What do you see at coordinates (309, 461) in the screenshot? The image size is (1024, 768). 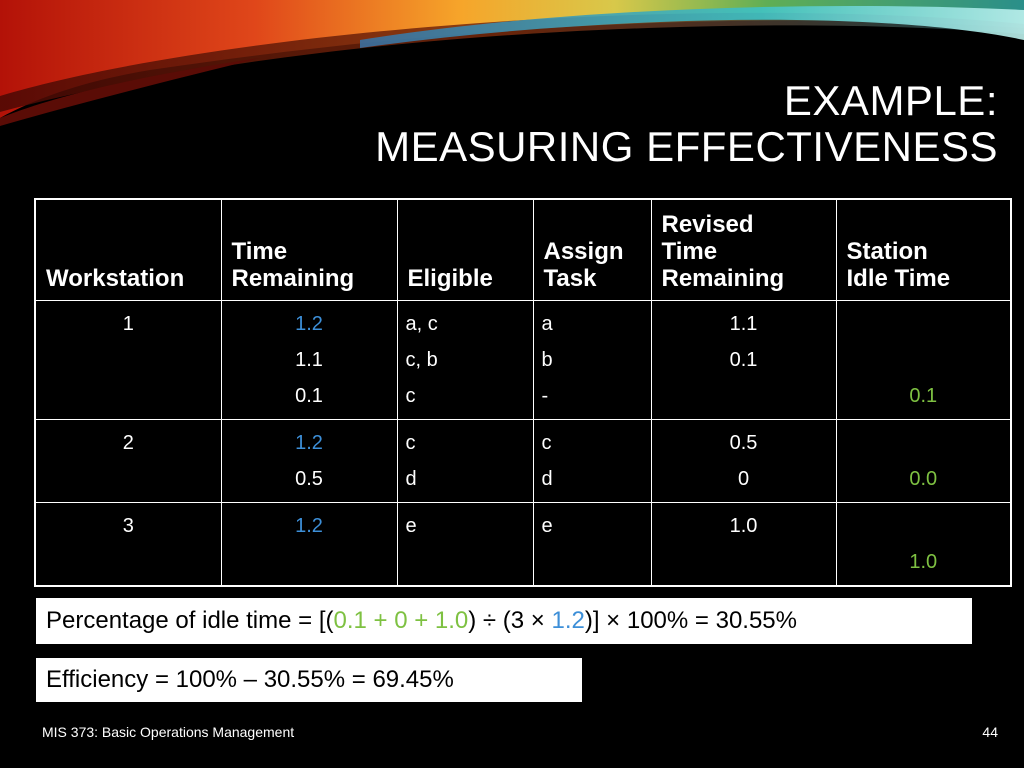 I see `cell-time-remaining: 1.2 0.5` at bounding box center [309, 461].